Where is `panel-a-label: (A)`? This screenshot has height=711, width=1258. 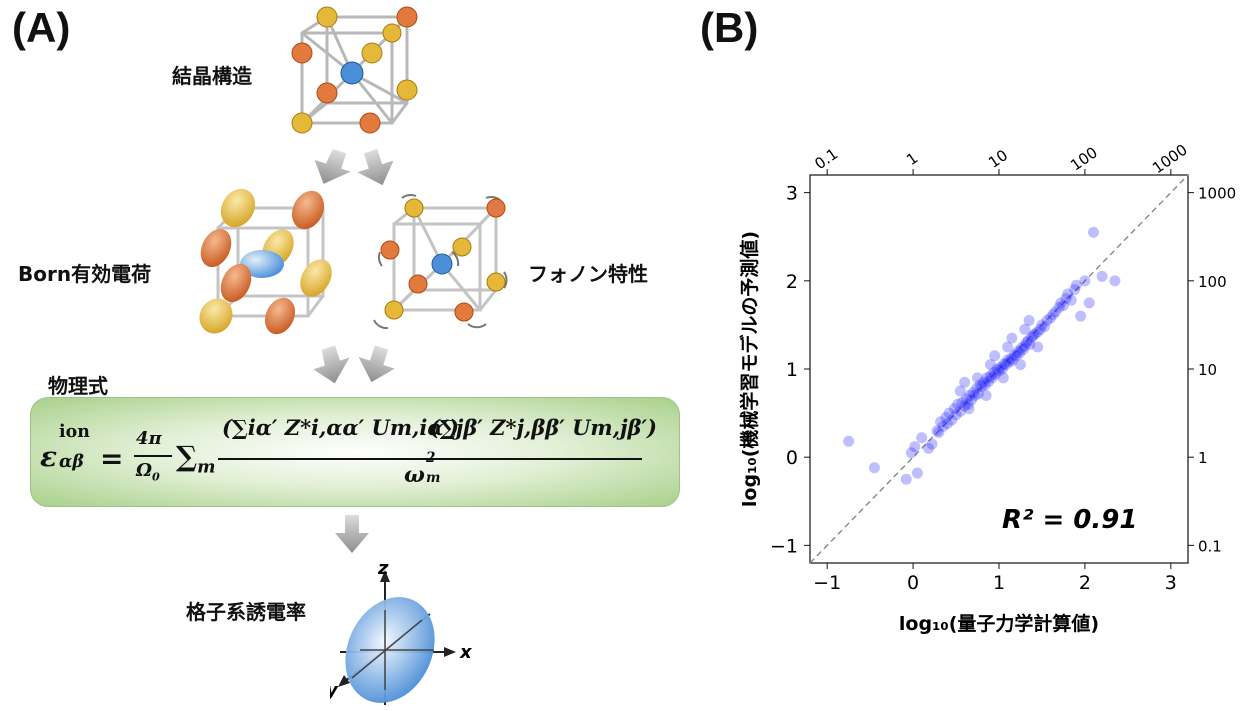 panel-a-label: (A) is located at coordinates (41, 27).